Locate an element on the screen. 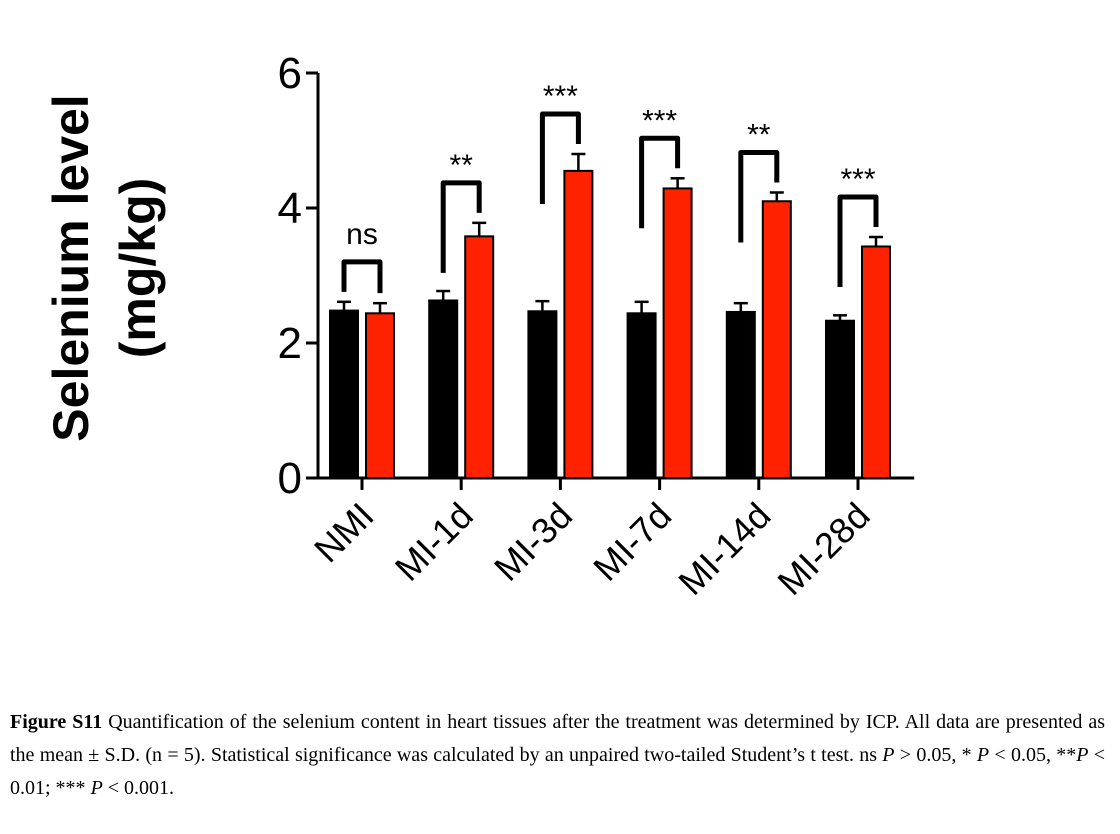 Image resolution: width=1120 pixels, height=834 pixels. x-tick-label: MI-1d is located at coordinates (434, 542).